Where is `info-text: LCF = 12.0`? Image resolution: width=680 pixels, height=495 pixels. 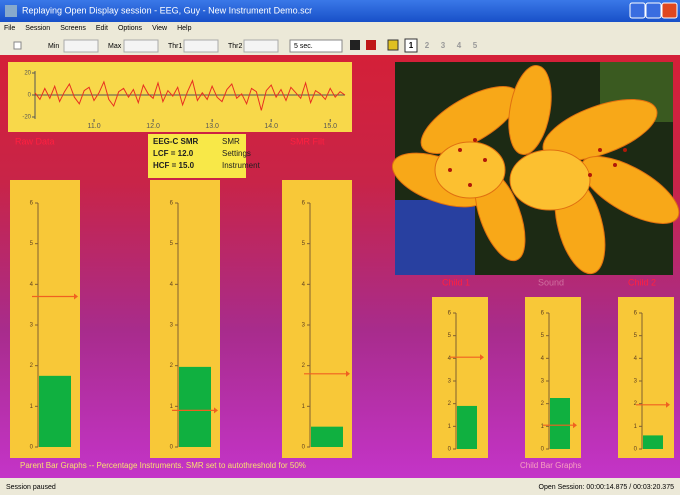 info-text: LCF = 12.0 is located at coordinates (173, 153).